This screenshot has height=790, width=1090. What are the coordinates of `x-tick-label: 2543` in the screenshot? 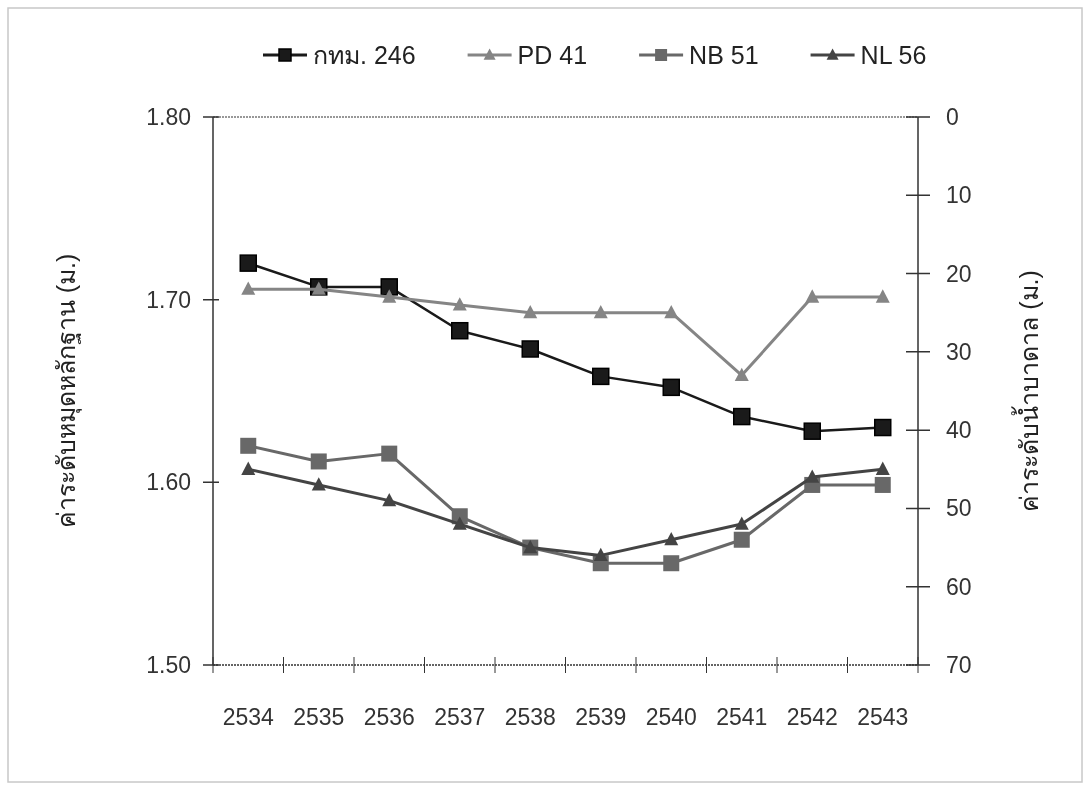 It's located at (883, 717).